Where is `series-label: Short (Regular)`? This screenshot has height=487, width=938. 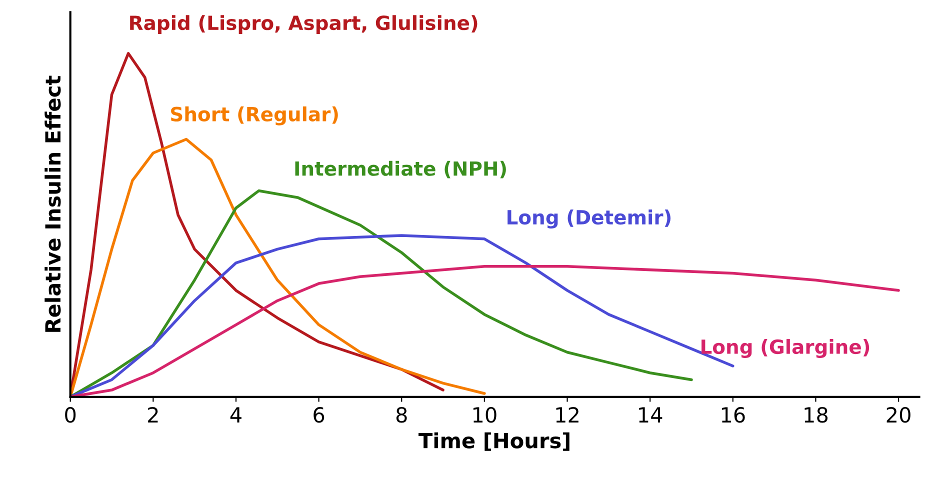 series-label: Short (Regular) is located at coordinates (254, 116).